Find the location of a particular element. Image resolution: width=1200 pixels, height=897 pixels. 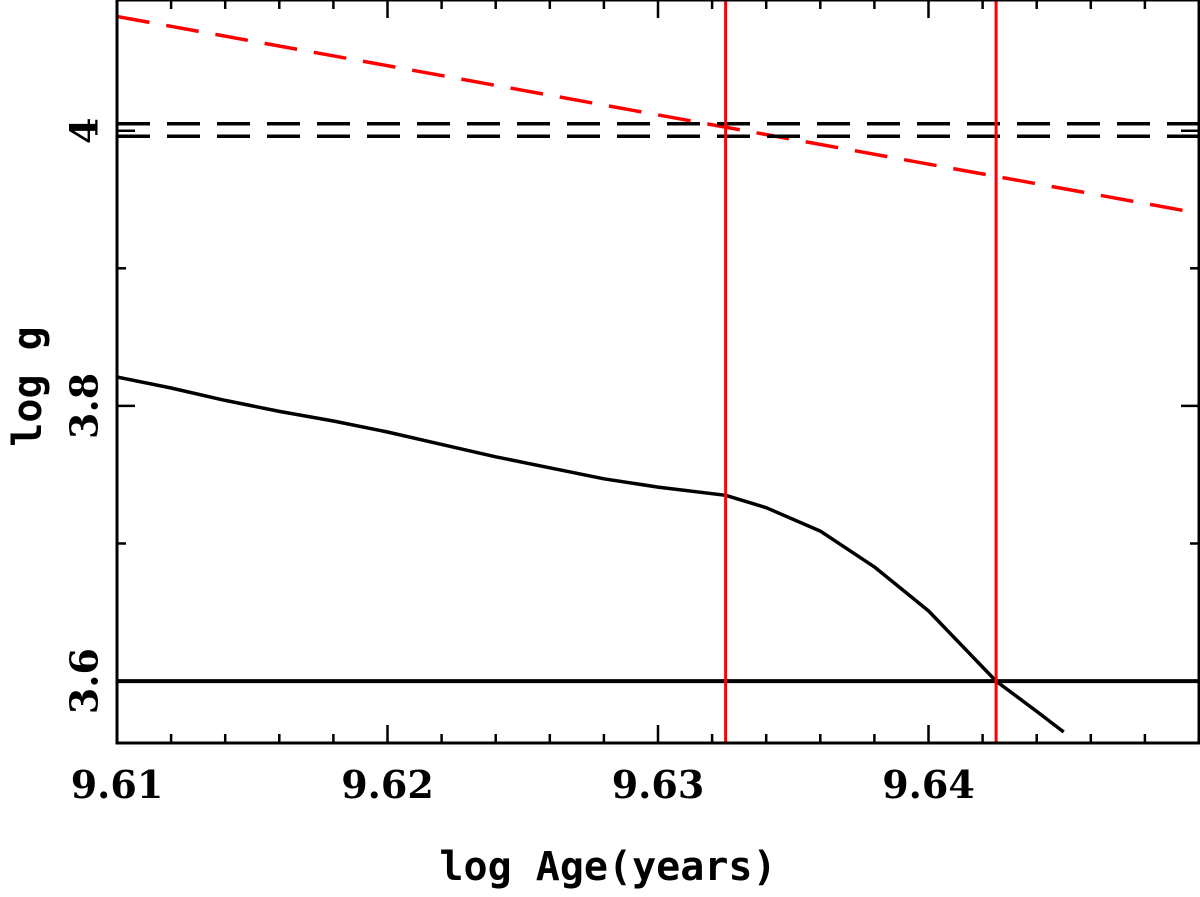

x-tick-label: 9.63 is located at coordinates (658, 784).